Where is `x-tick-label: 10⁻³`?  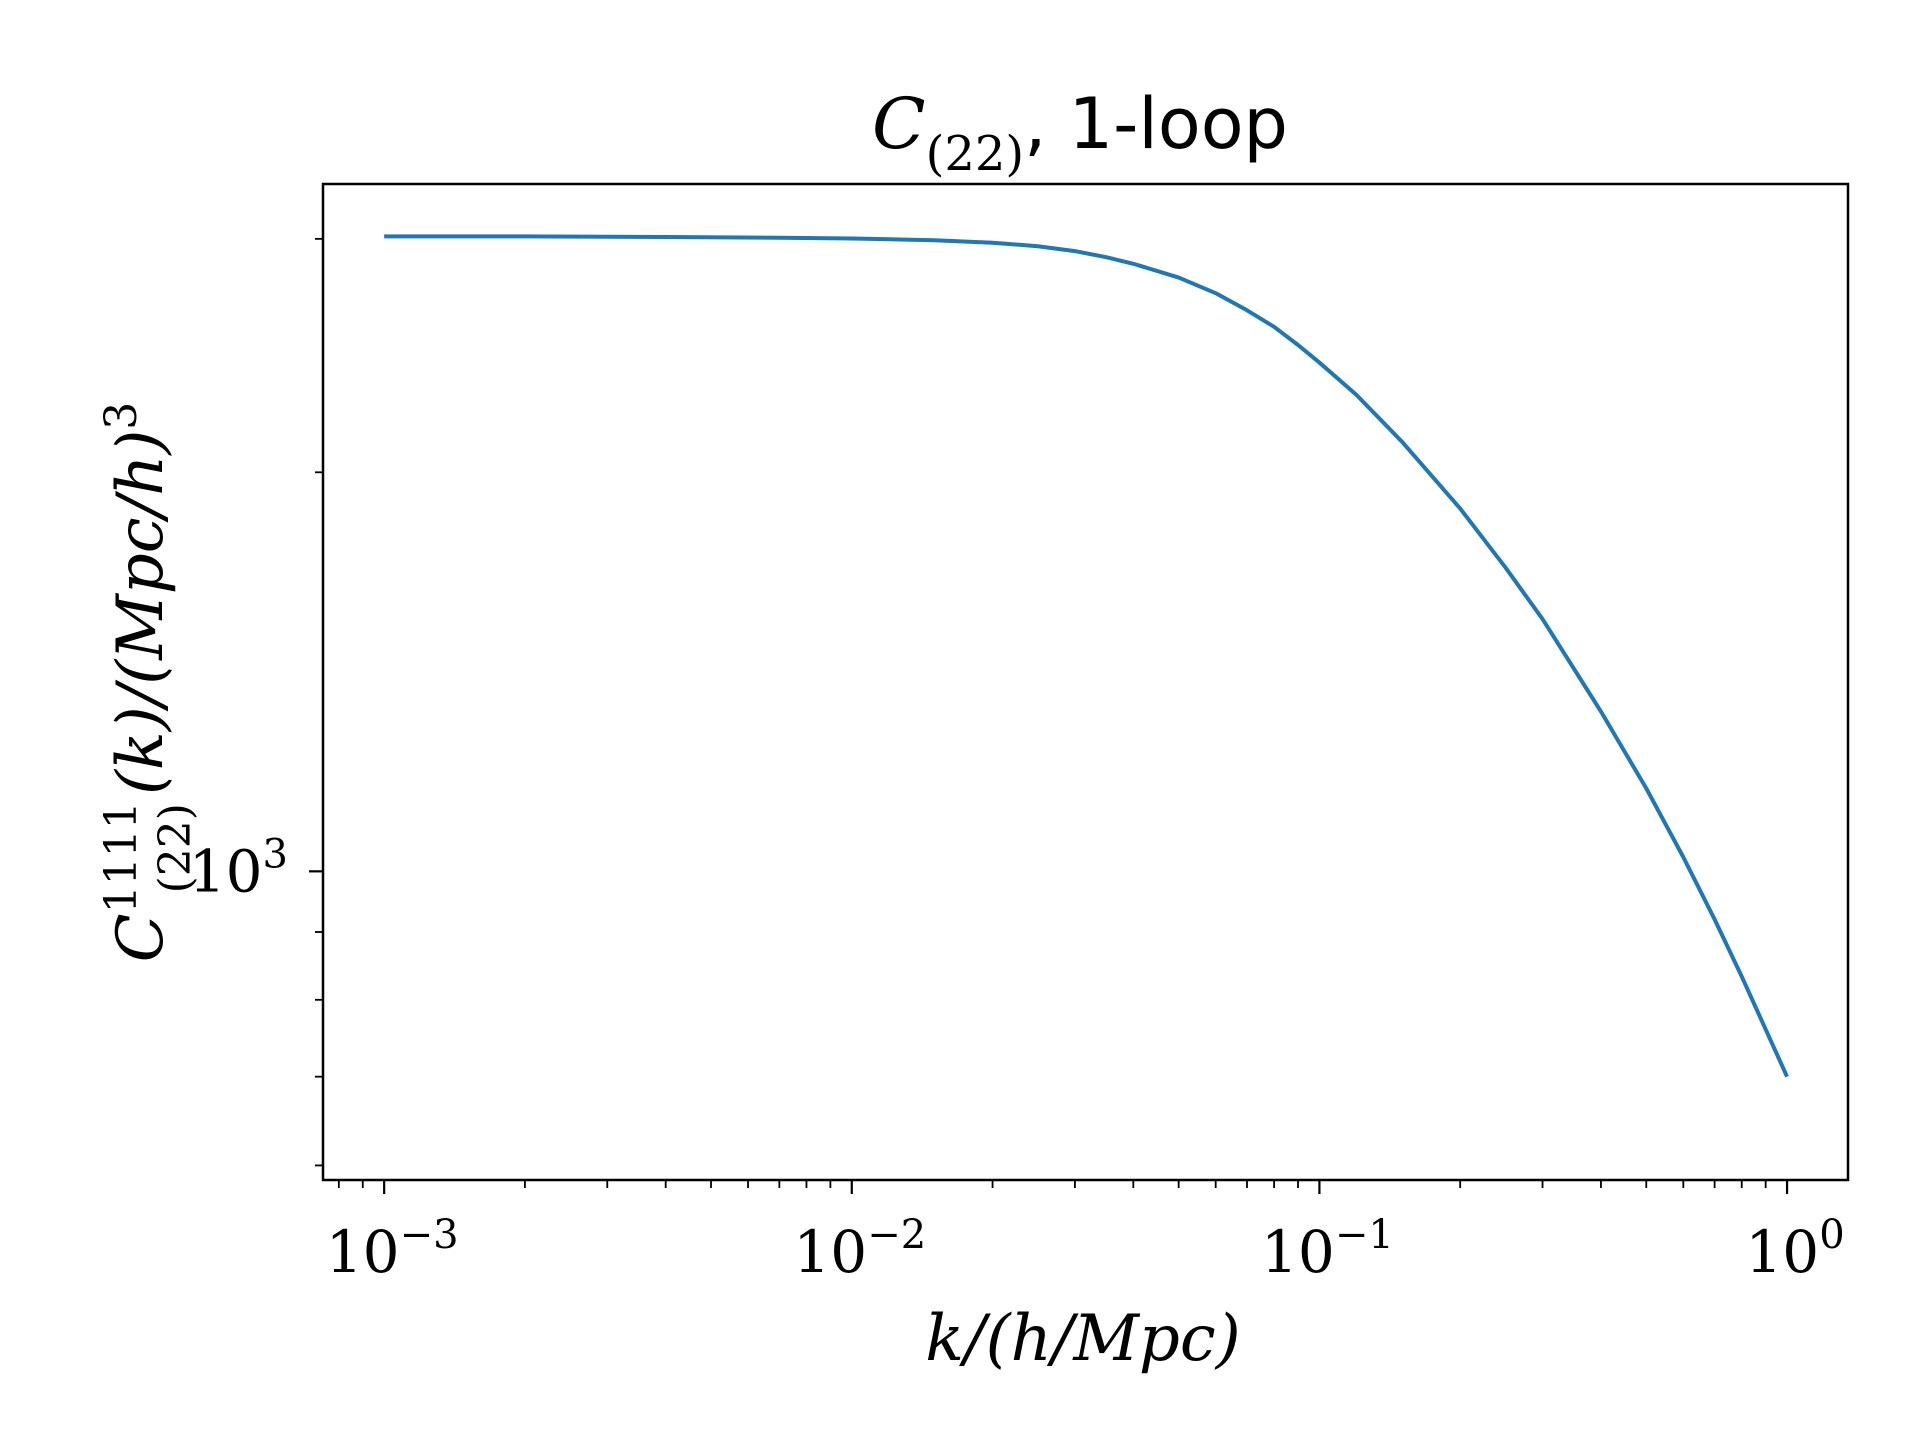 x-tick-label: 10⁻³ is located at coordinates (392, 1249).